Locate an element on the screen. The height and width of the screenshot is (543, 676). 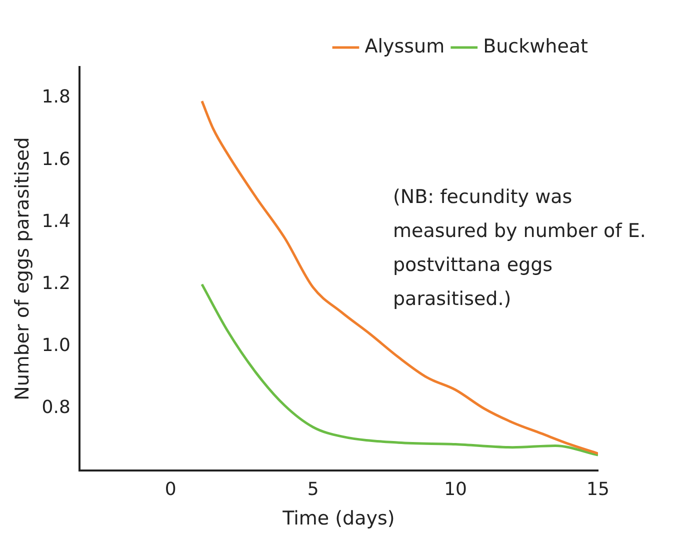
x-tick-label: 15 is located at coordinates (598, 489).